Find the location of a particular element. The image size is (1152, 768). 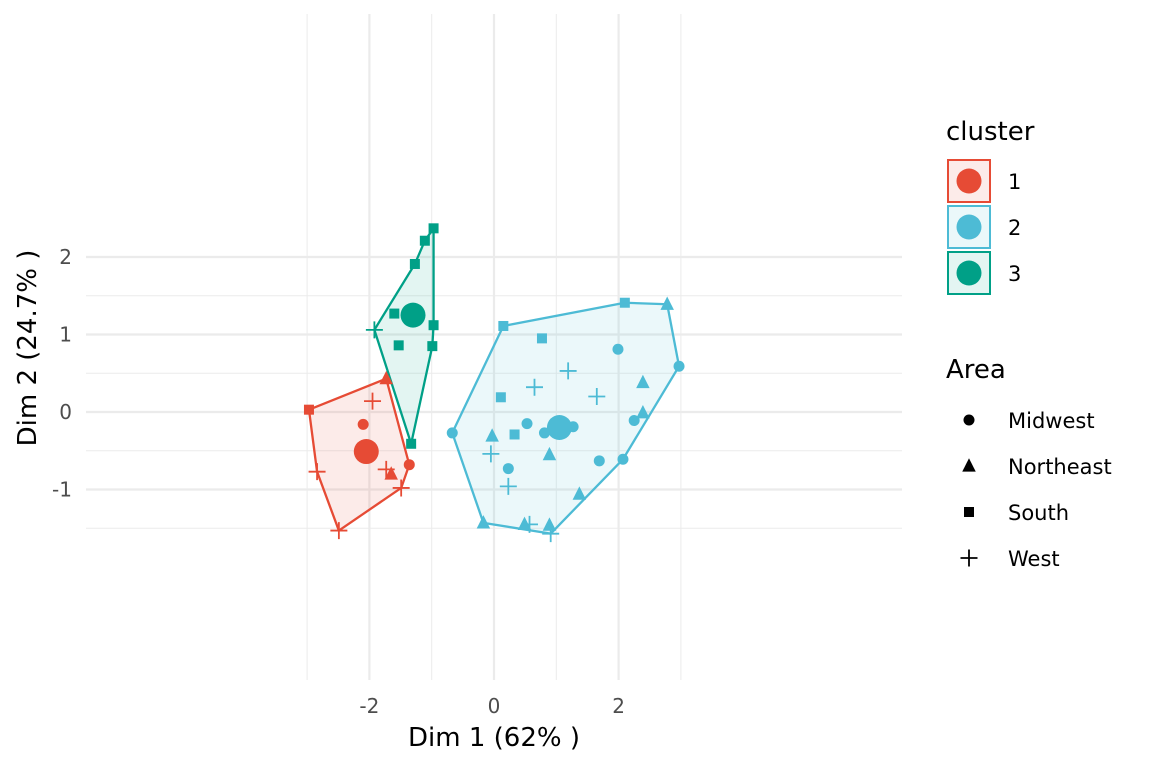

legend-label-cluster: 2 is located at coordinates (1014, 228).